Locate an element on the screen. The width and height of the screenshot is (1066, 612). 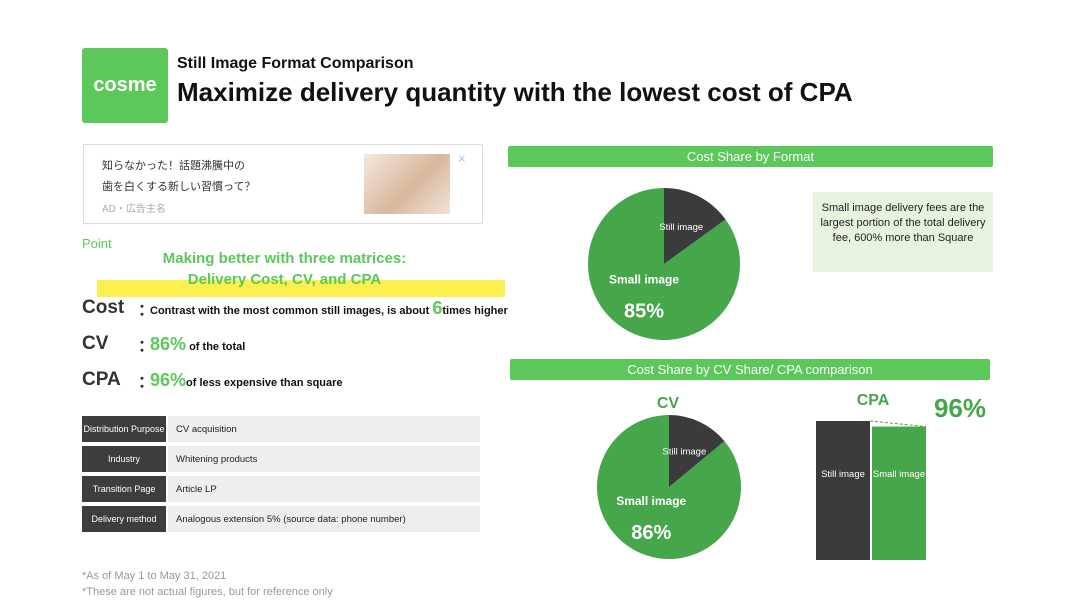
metric-text-part: times higher is located at coordinates (475, 310).